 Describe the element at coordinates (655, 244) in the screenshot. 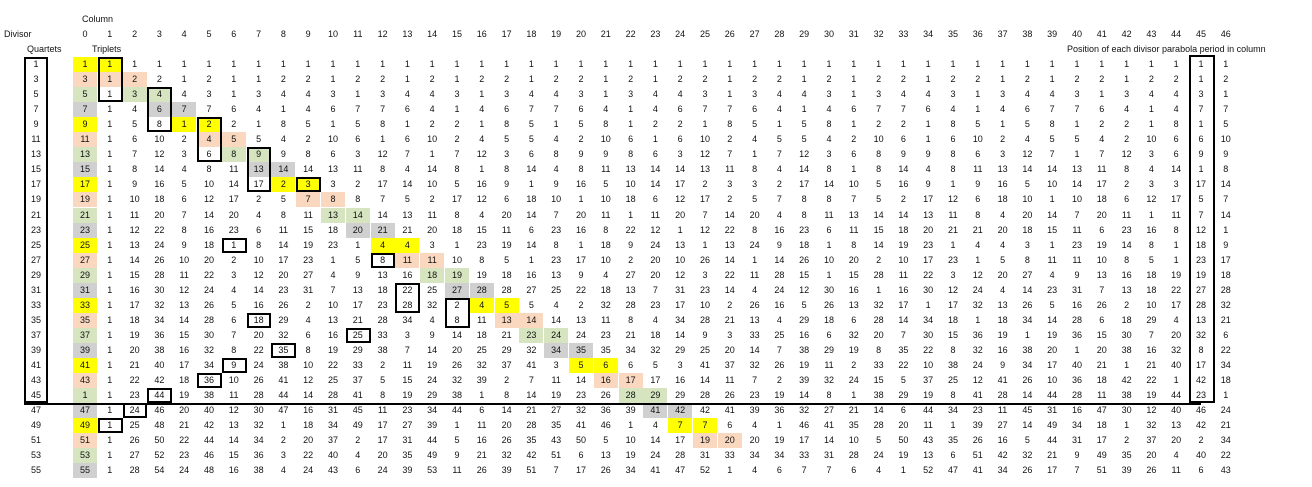

I see `grid-cell: 24` at that location.